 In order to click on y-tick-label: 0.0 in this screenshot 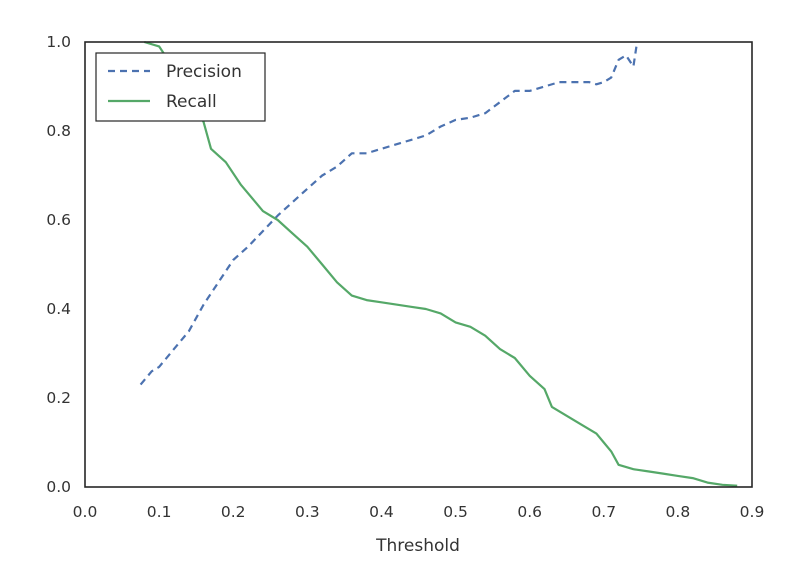, I will do `click(58, 487)`.